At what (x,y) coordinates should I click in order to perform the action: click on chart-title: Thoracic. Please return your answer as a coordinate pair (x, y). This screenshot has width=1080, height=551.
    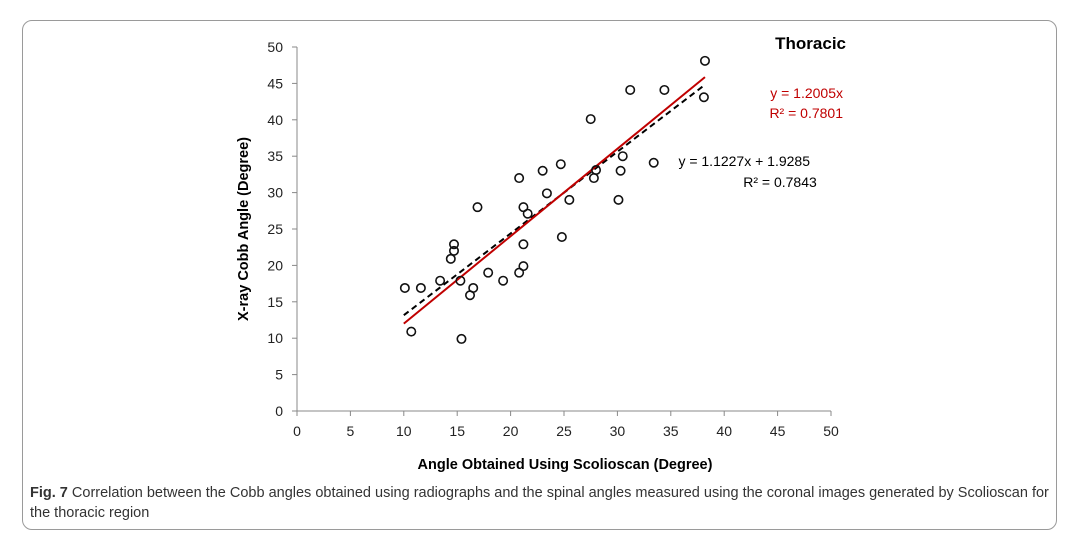
    Looking at the image, I should click on (810, 43).